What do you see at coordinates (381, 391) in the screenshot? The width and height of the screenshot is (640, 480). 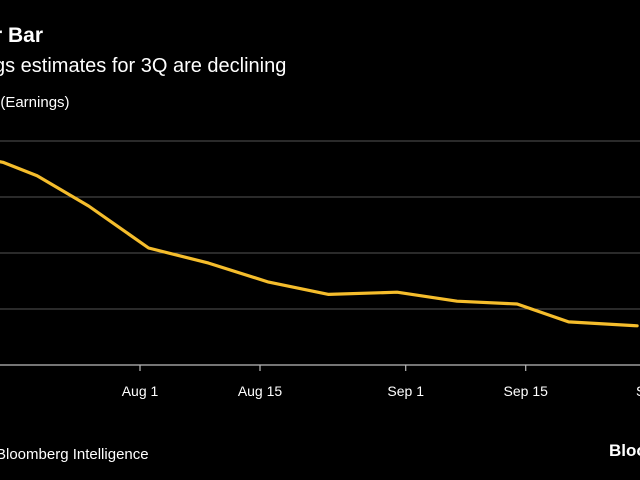 I see `x-axis-tick-labels: Aug 1 Aug 15 Sep 1 Sep 15 Sep 2` at bounding box center [381, 391].